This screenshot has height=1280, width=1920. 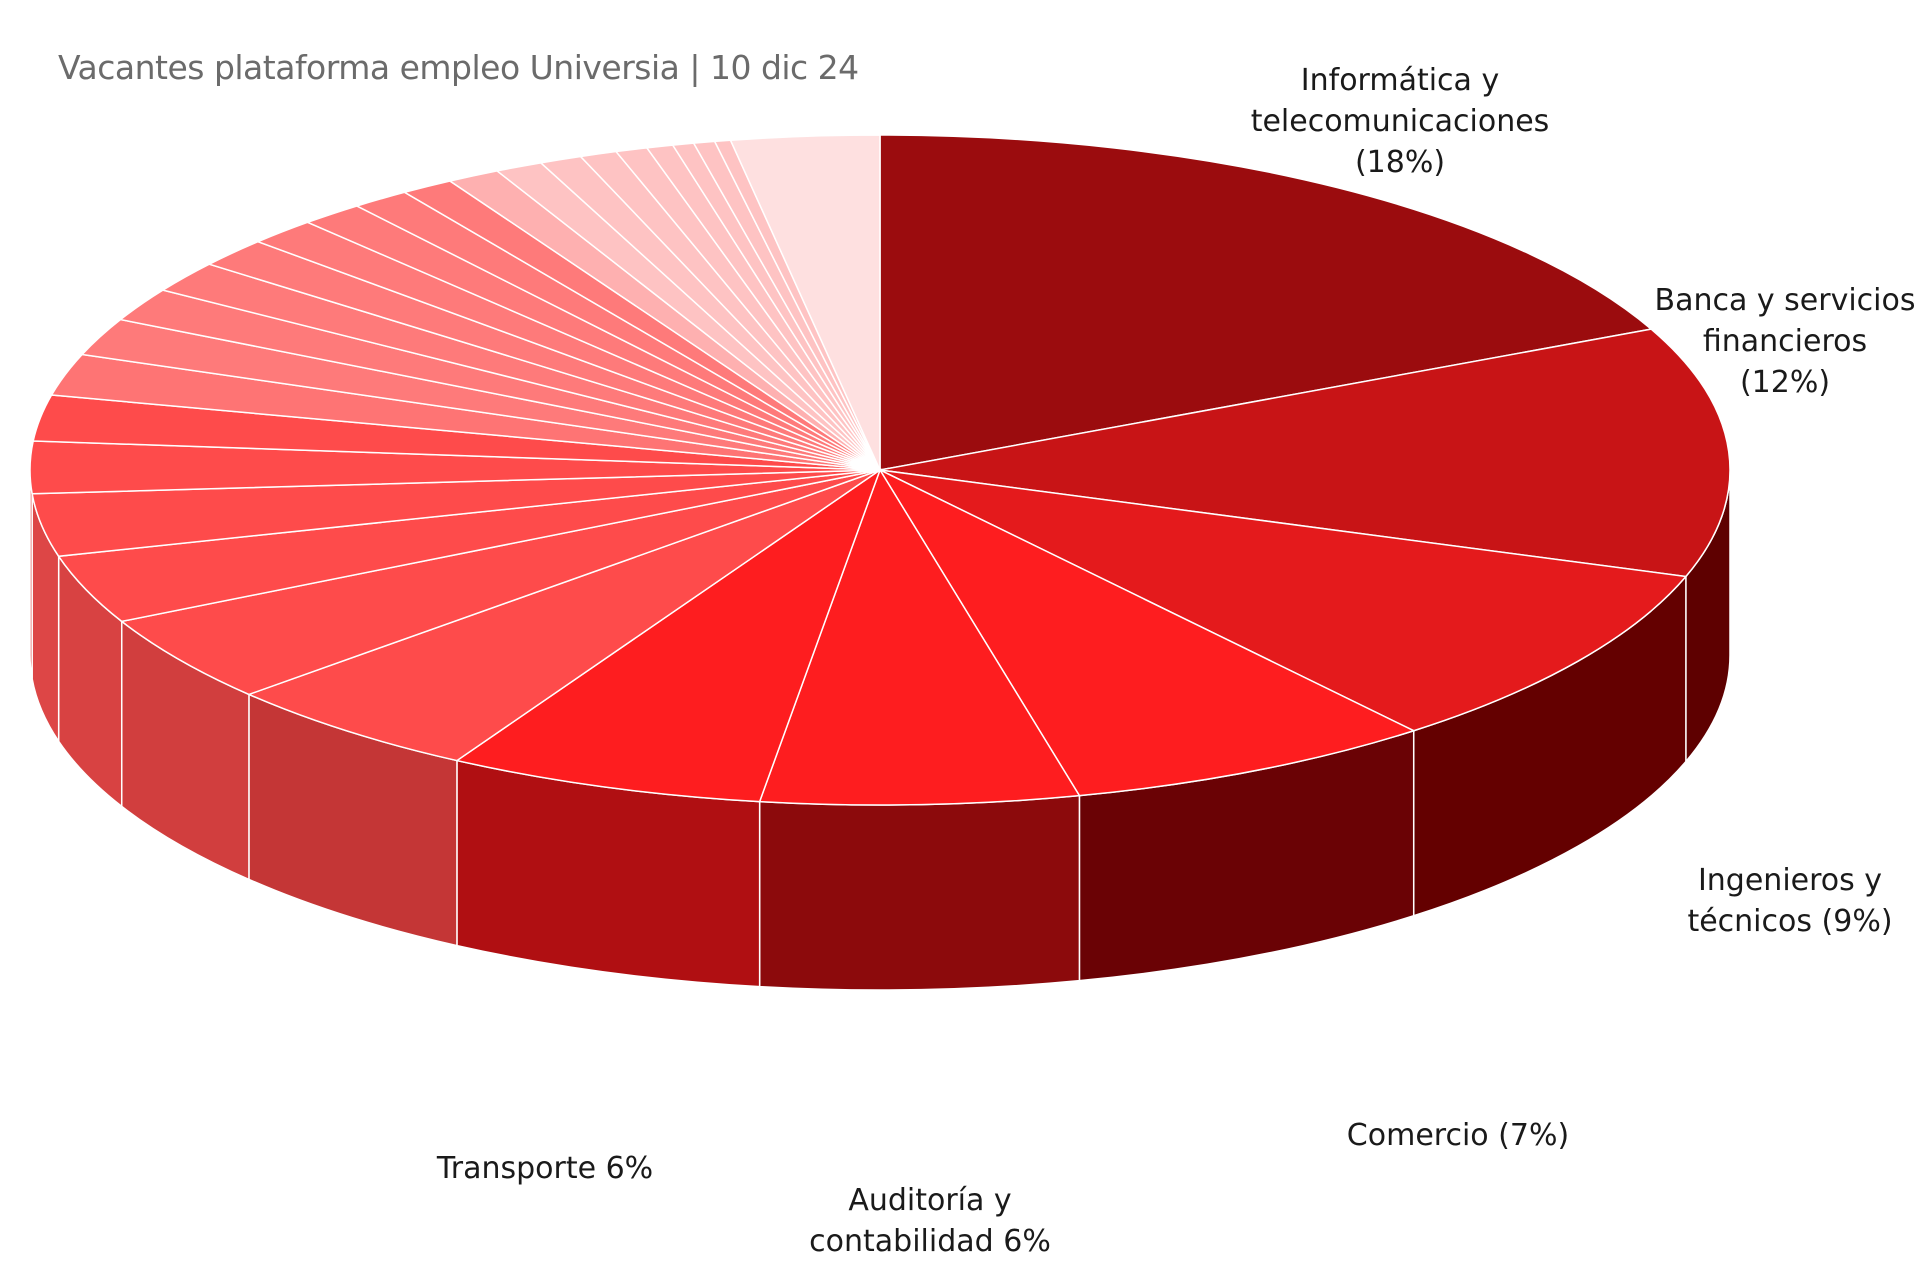 I want to click on slice-label: Comercio (7%), so click(x=1458, y=1135).